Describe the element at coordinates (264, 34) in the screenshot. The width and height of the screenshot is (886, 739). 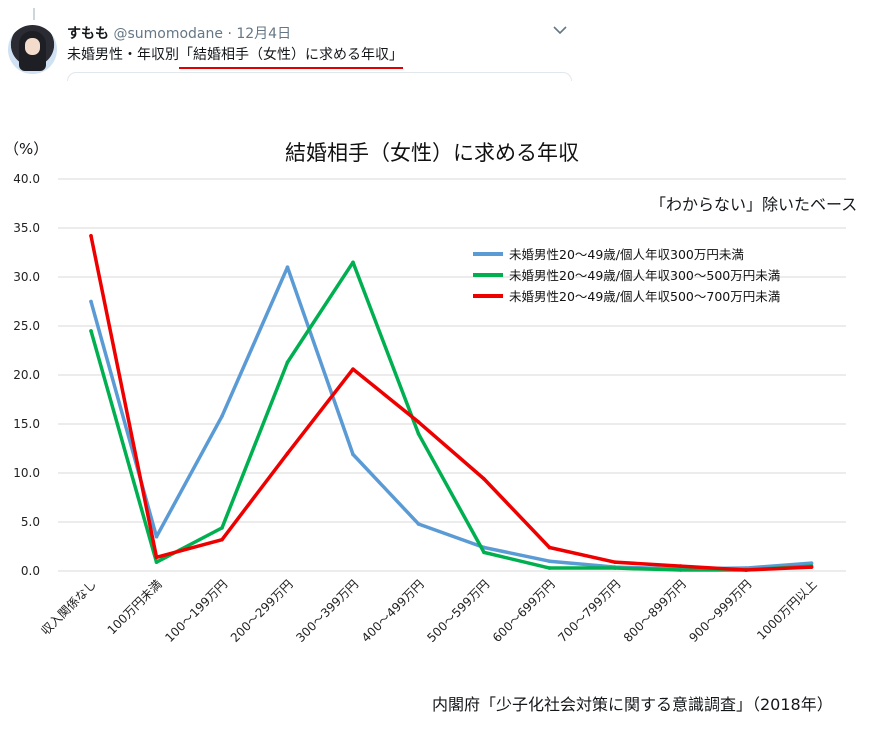
I see `tweet-date: 12月4日` at that location.